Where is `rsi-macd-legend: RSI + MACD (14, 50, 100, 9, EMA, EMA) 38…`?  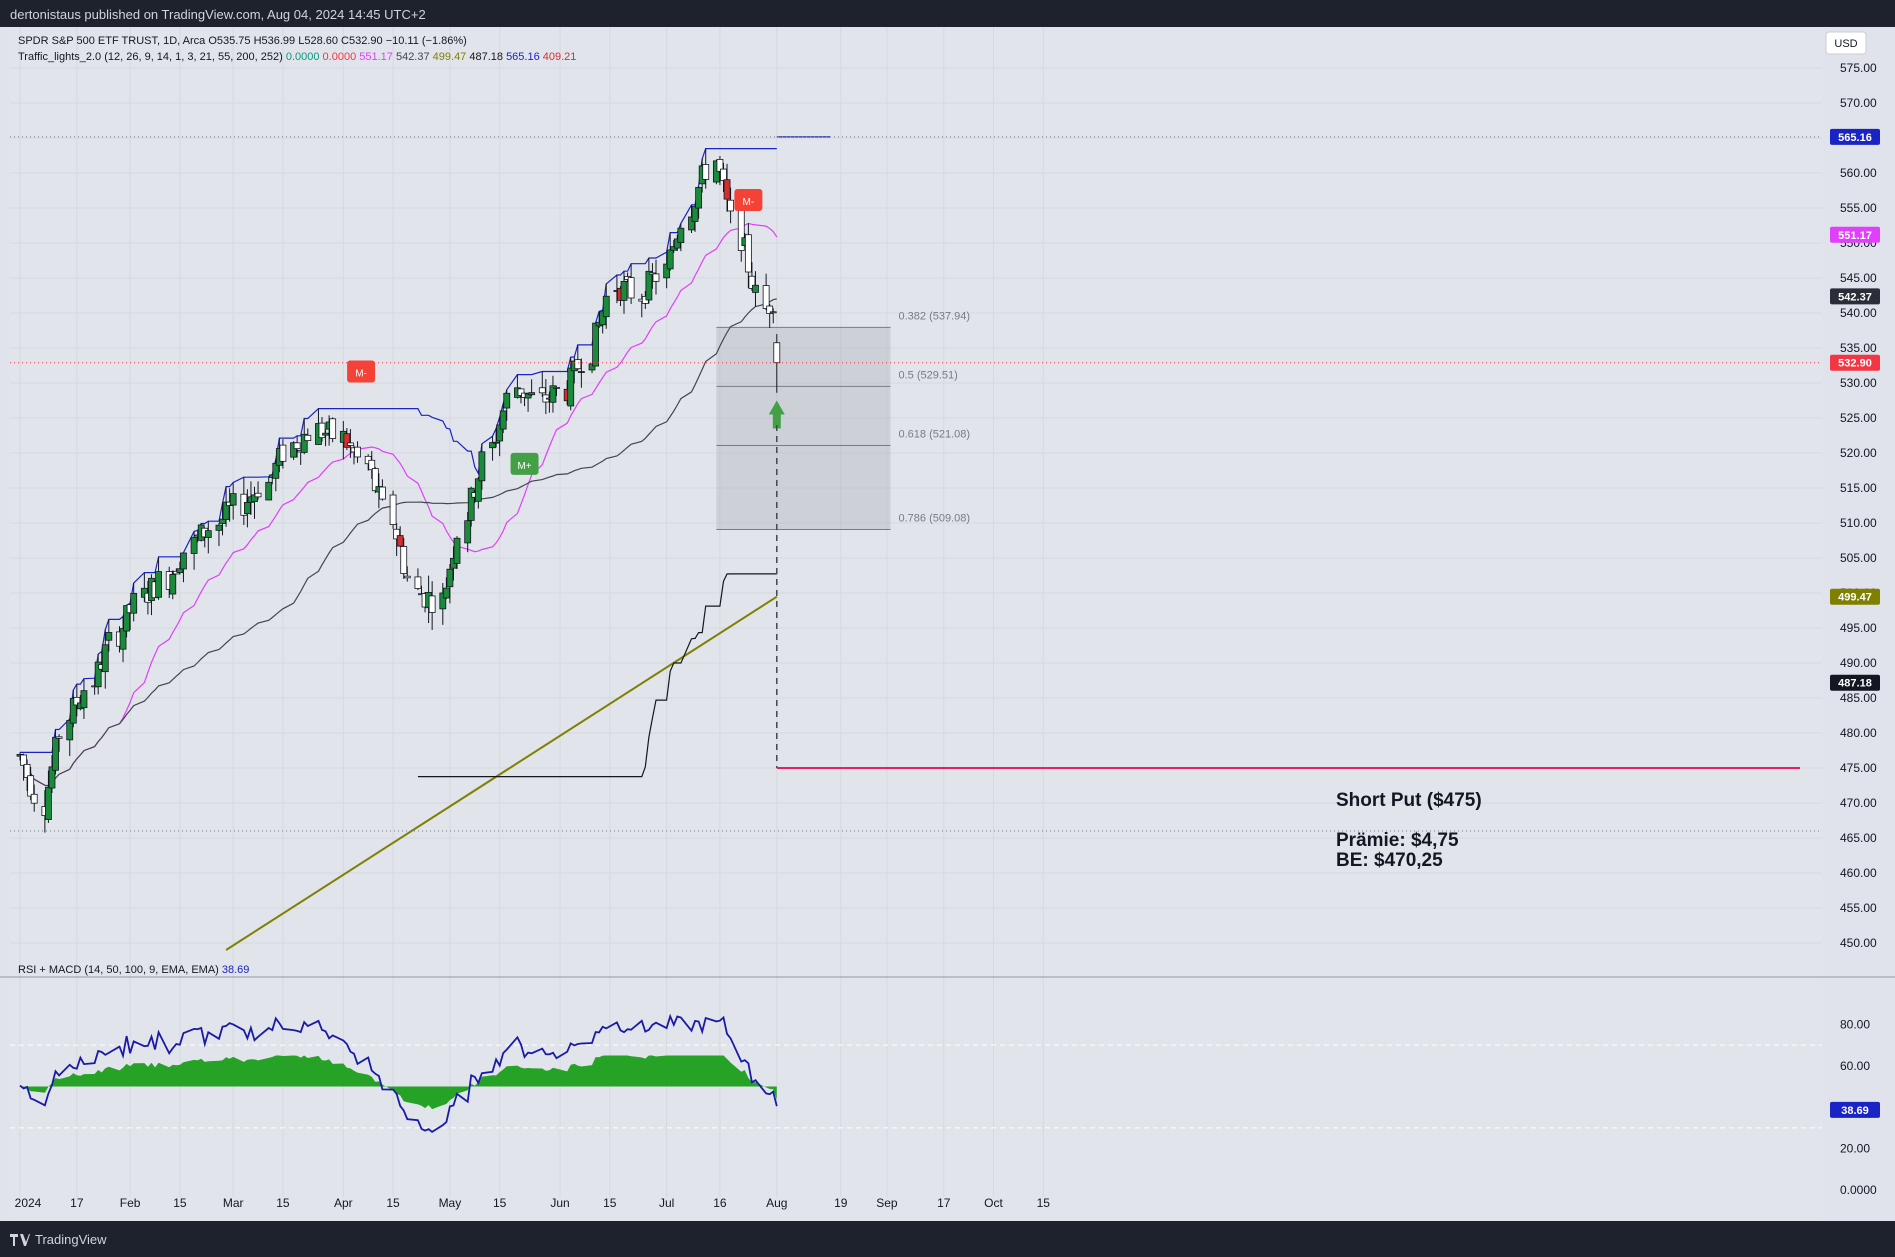 rsi-macd-legend: RSI + MACD (14, 50, 100, 9, EMA, EMA) 38… is located at coordinates (133, 970).